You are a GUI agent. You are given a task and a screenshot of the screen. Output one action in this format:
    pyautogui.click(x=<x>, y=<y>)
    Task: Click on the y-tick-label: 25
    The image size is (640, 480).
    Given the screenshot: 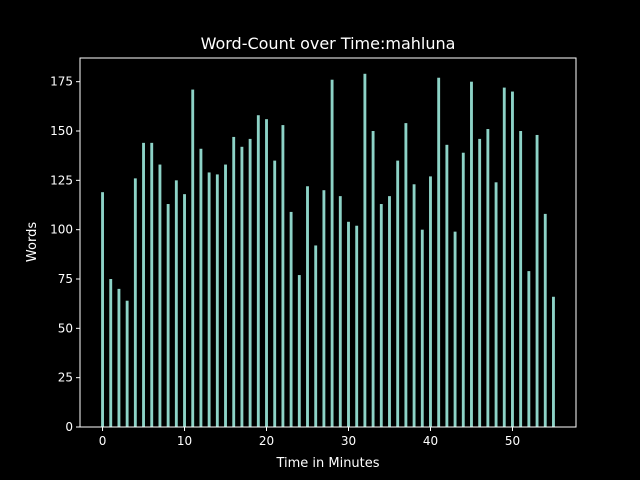 What is the action you would take?
    pyautogui.click(x=65, y=378)
    